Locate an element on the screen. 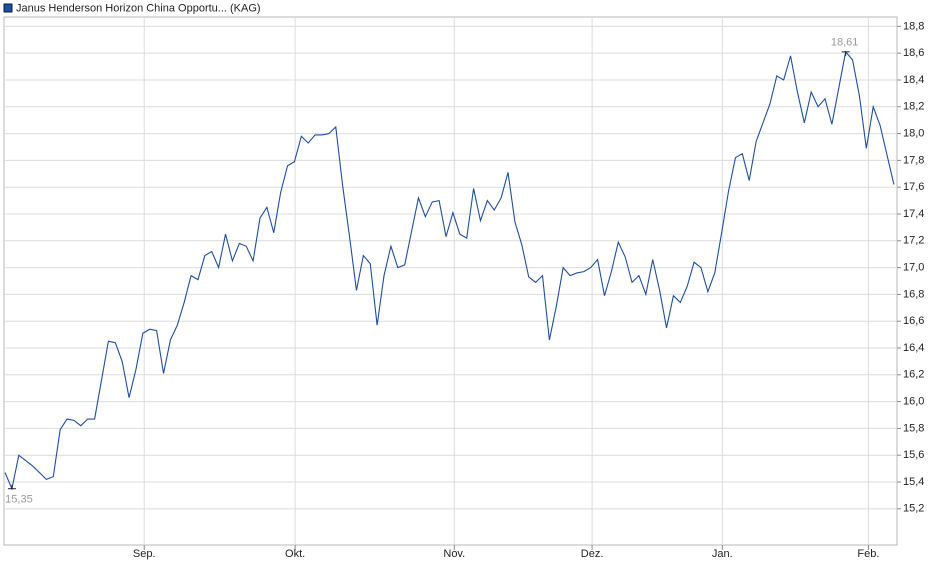 The height and width of the screenshot is (579, 940). y-tick-label: 17,8 is located at coordinates (913, 160).